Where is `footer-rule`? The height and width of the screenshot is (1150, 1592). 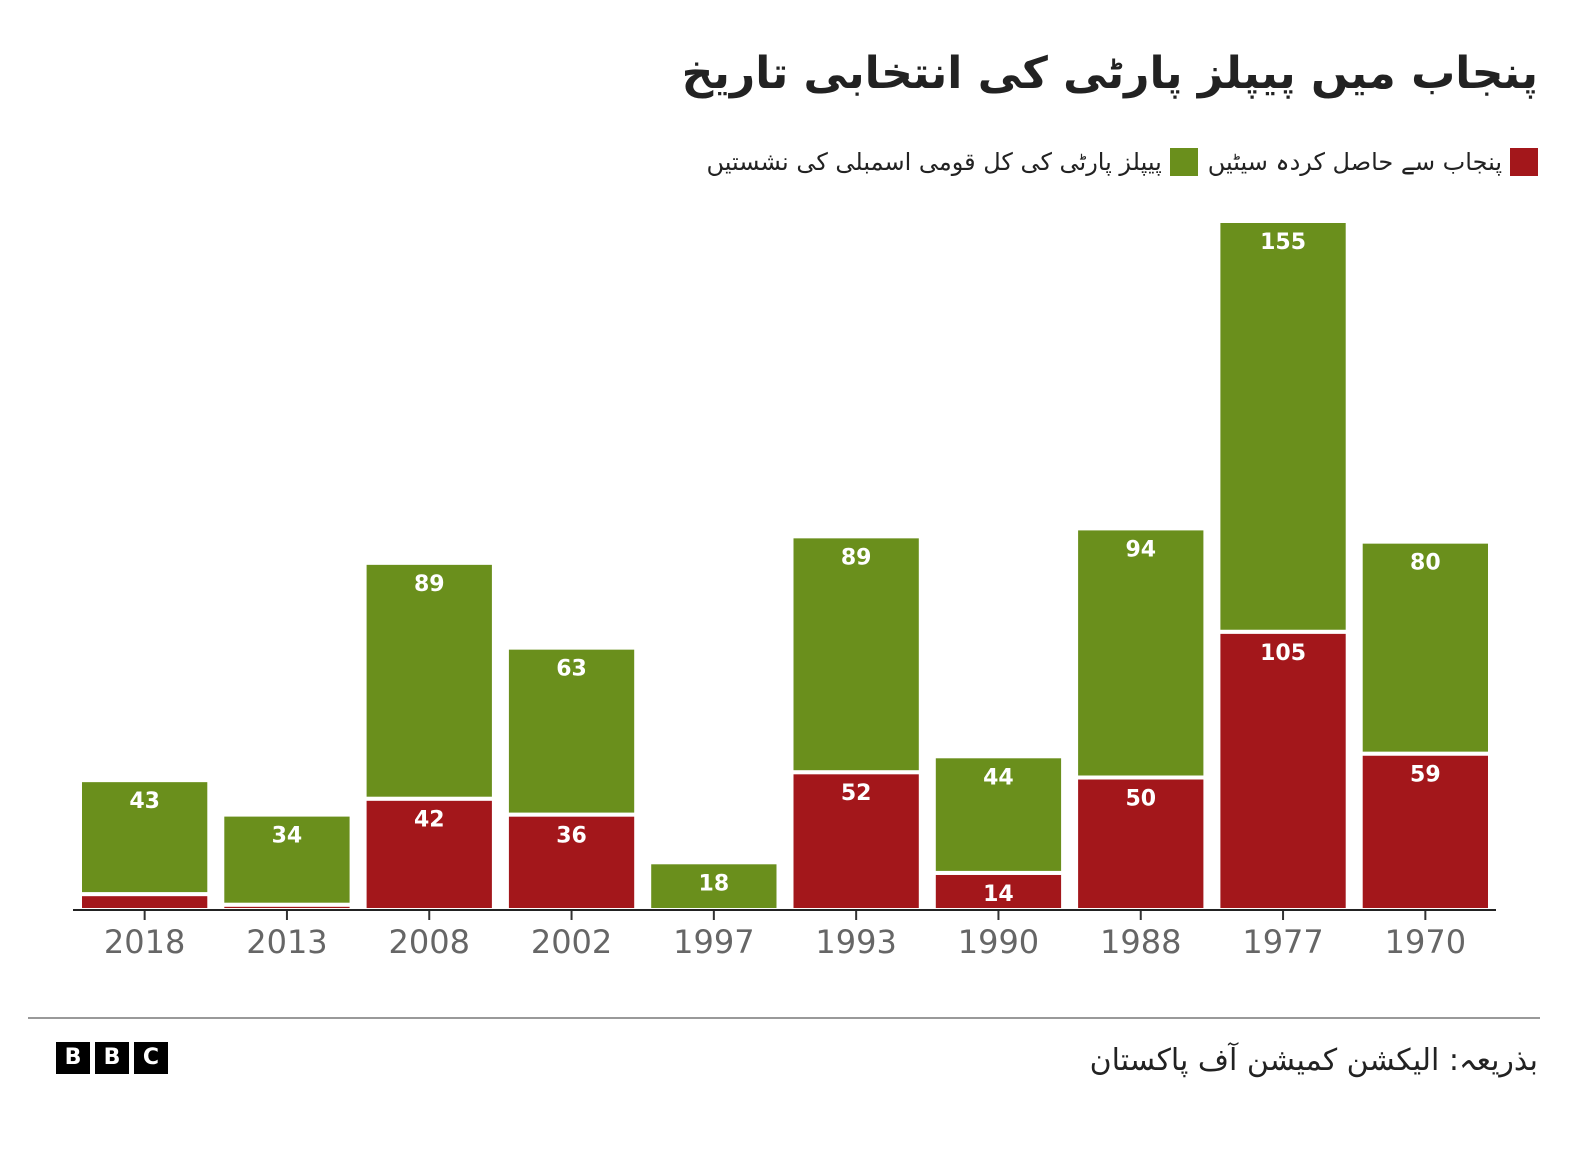 footer-rule is located at coordinates (784, 1018).